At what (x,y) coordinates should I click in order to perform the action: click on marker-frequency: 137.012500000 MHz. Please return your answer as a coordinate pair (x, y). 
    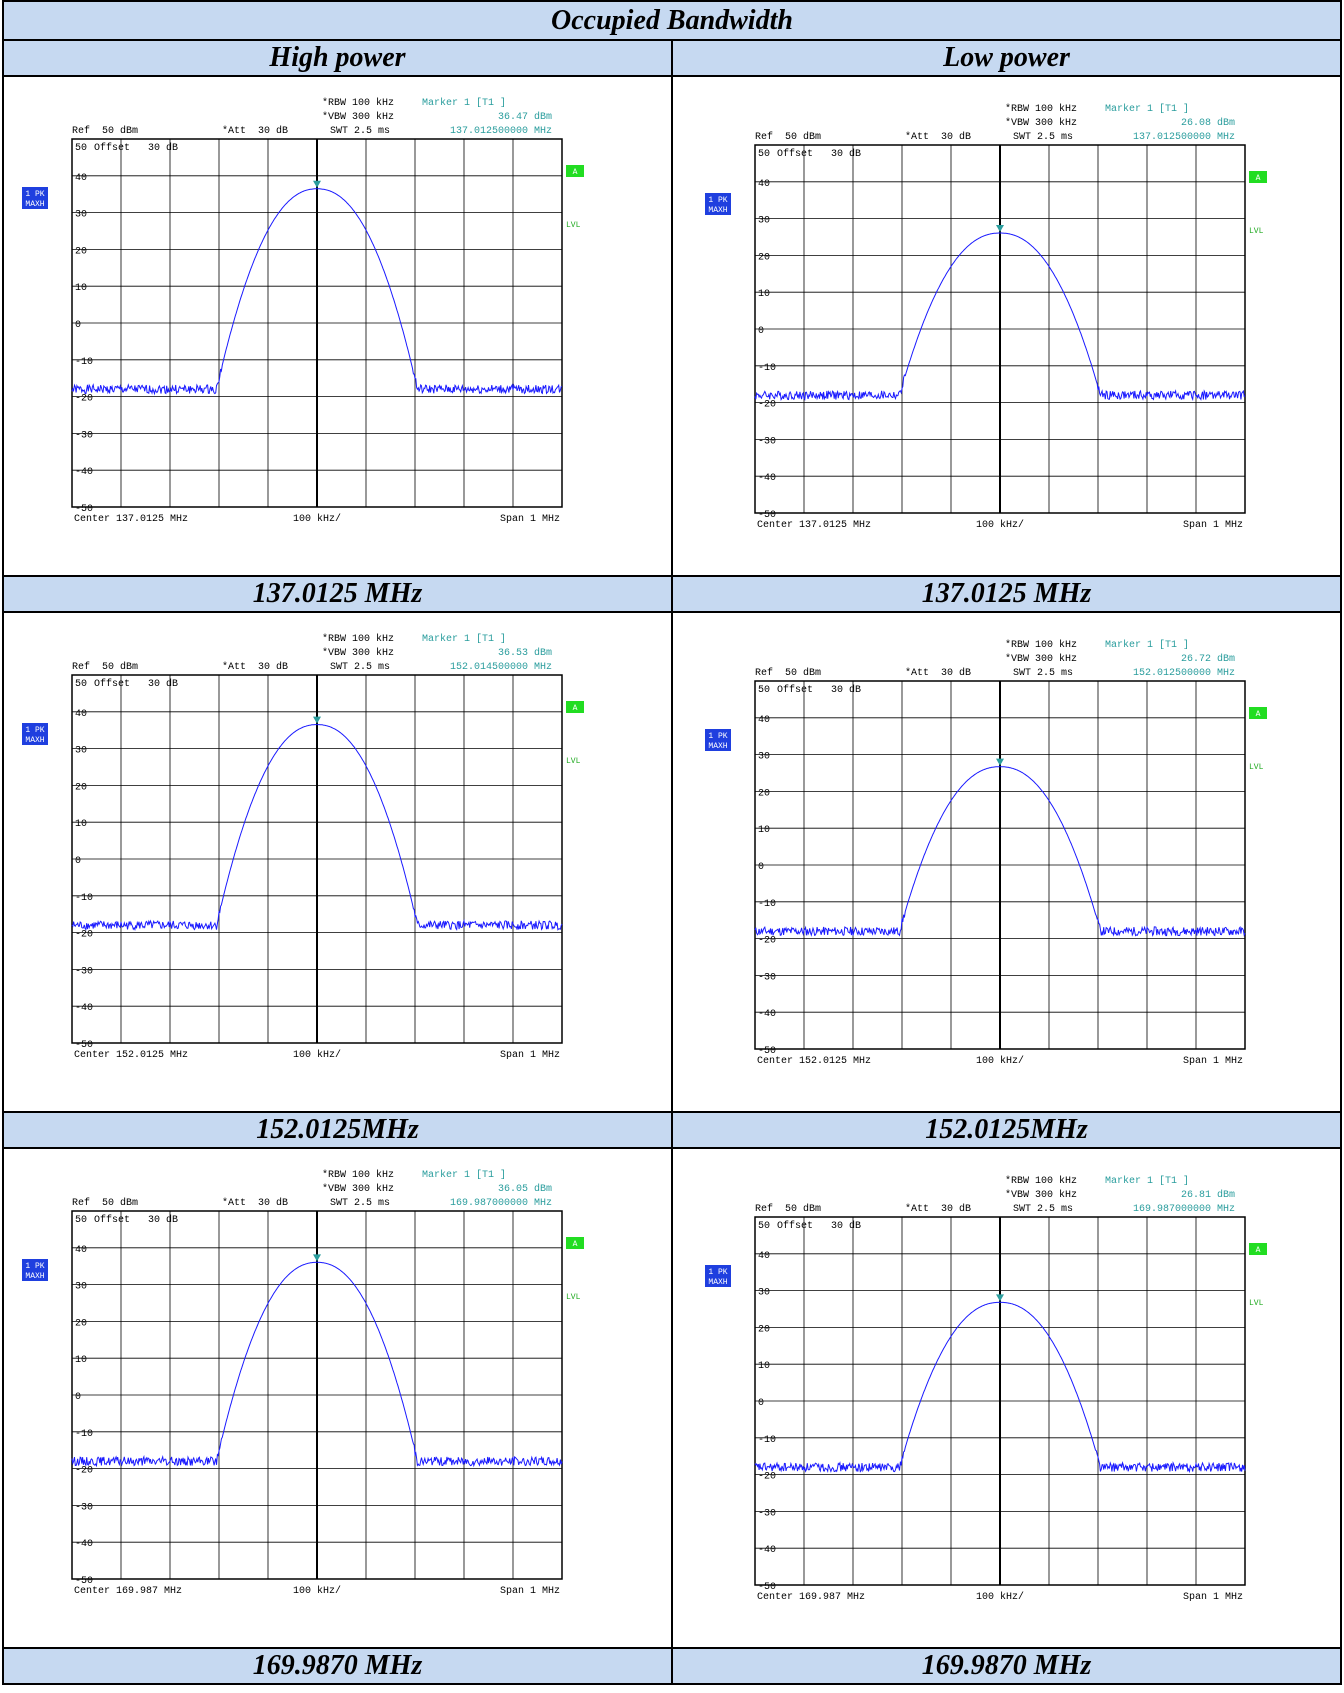
    Looking at the image, I should click on (501, 131).